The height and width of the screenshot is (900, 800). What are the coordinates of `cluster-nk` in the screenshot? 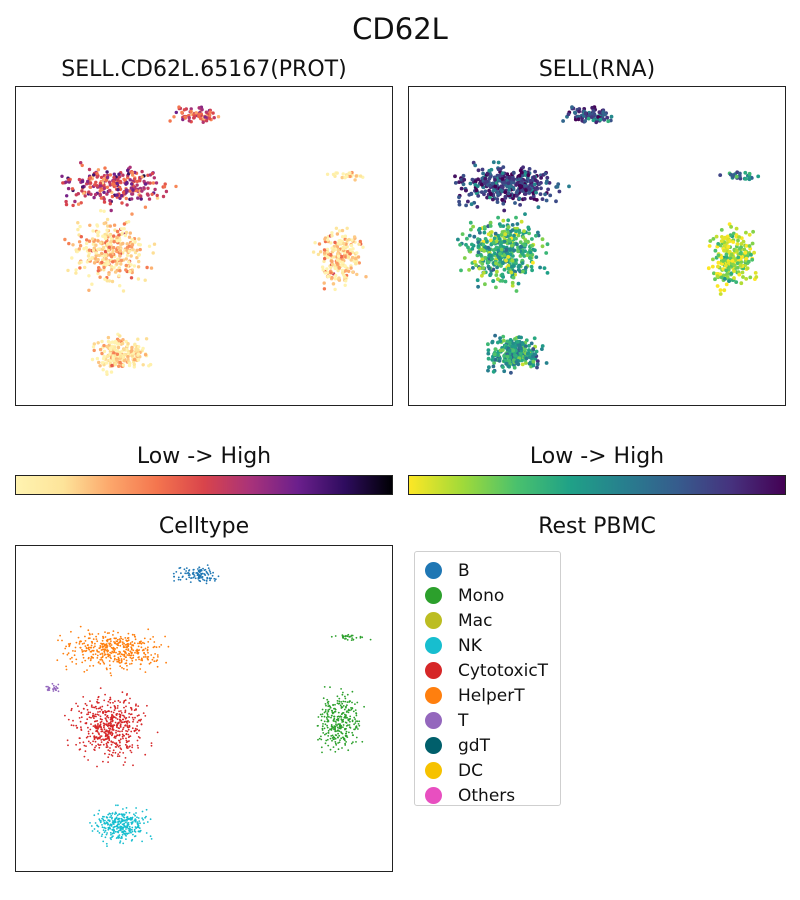 It's located at (517, 354).